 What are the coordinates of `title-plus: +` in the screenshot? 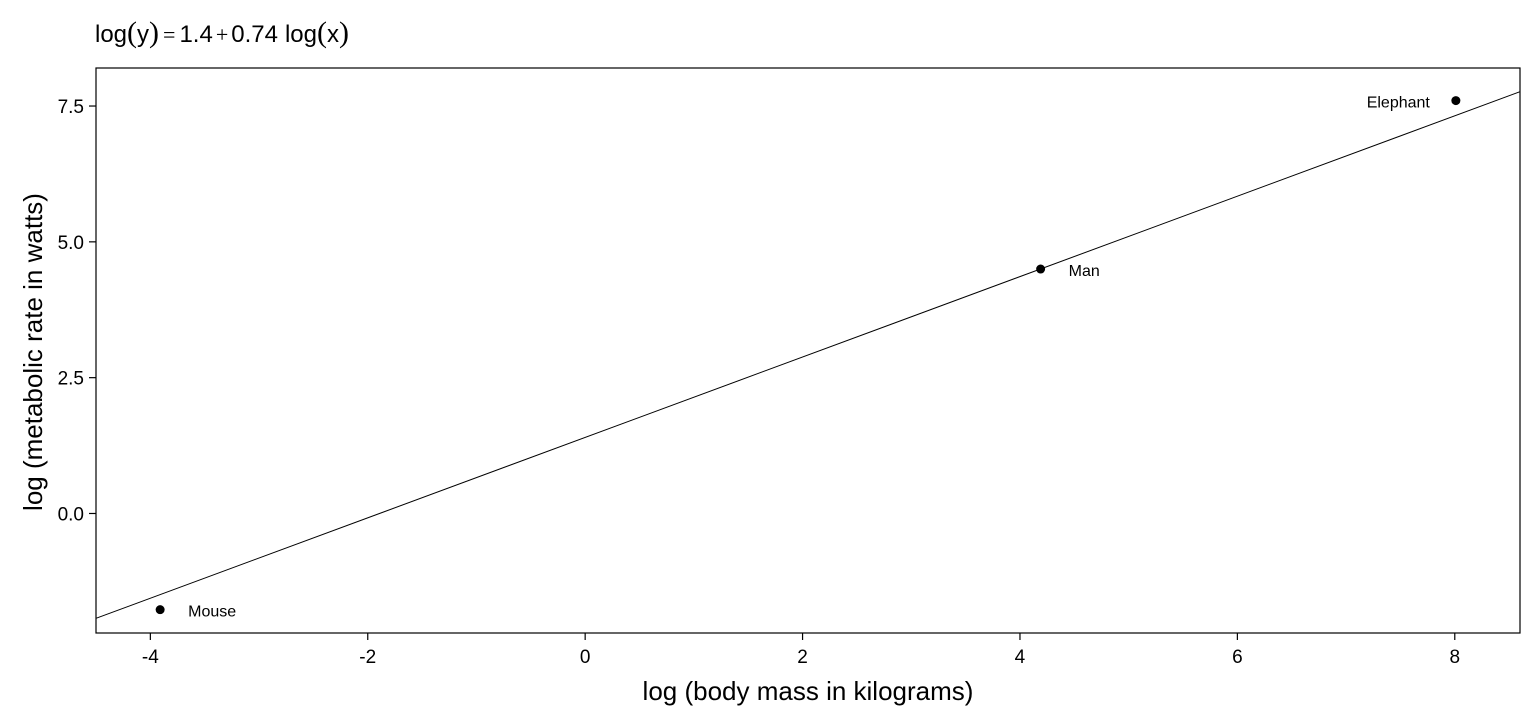 It's located at (222, 34).